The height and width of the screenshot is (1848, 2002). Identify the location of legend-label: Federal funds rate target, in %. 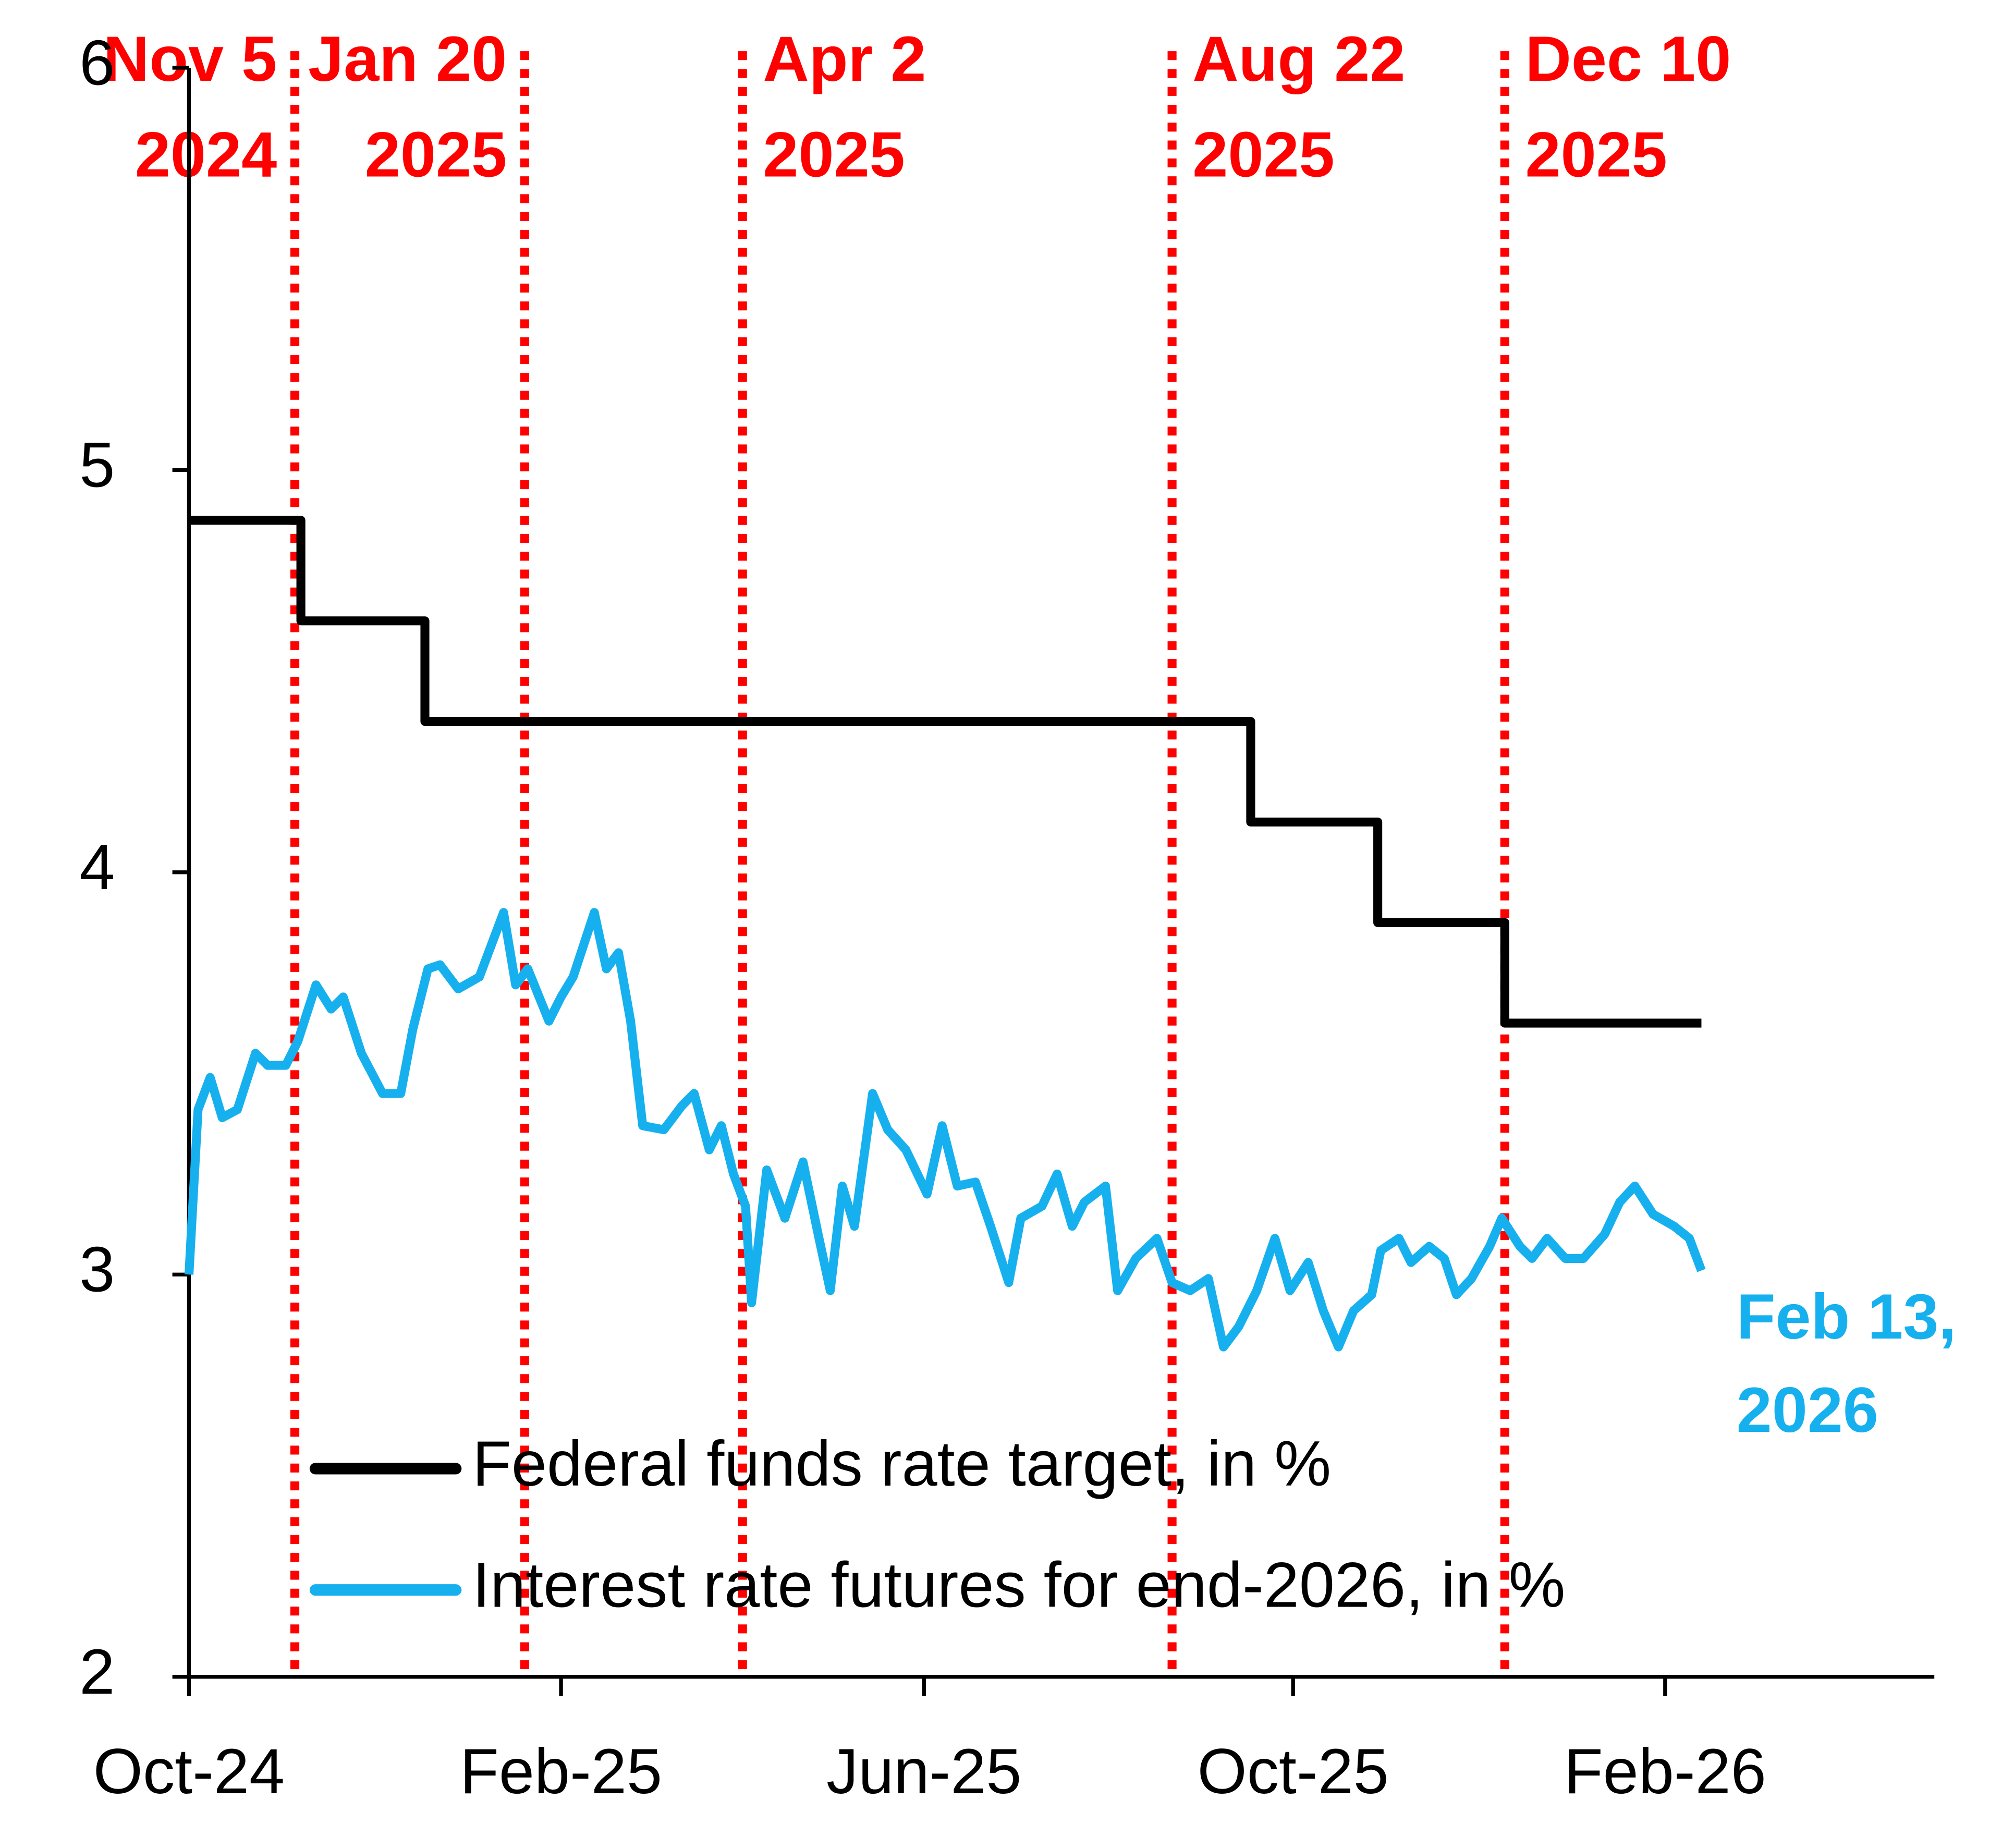
(902, 1463).